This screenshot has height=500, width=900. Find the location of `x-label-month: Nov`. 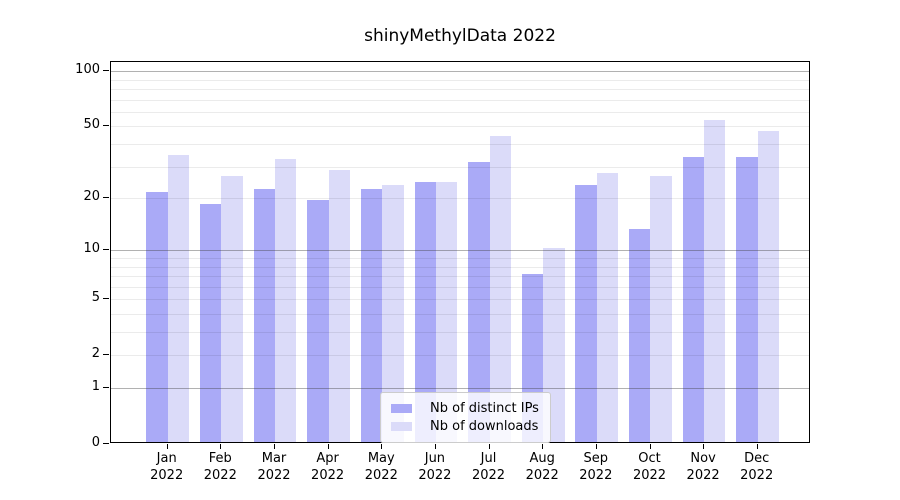

x-label-month: Nov is located at coordinates (703, 458).